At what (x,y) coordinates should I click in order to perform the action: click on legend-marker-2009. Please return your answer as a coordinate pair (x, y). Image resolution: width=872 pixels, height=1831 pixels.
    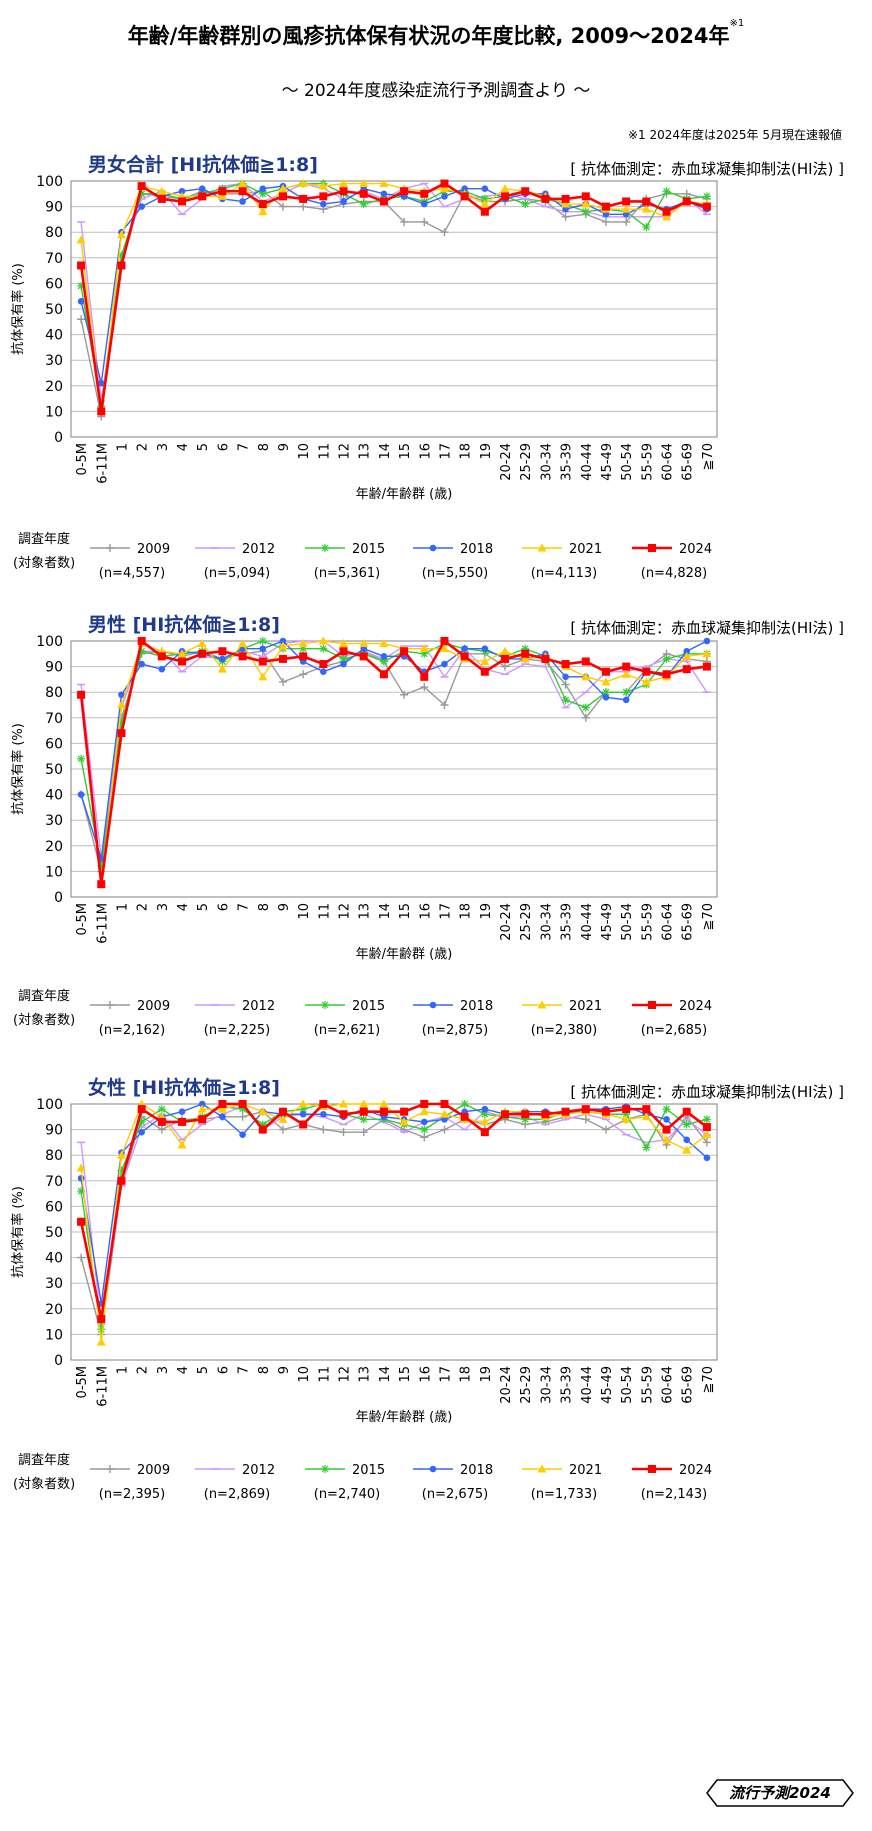
    Looking at the image, I should click on (110, 1469).